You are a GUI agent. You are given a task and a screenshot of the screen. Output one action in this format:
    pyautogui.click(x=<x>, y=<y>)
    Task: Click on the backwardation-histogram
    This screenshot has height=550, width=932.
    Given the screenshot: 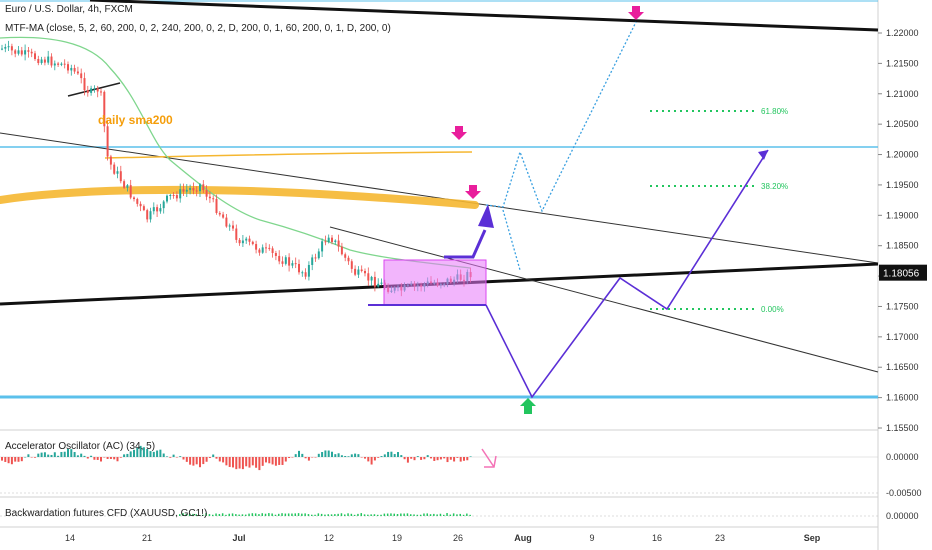 What is the action you would take?
    pyautogui.click(x=325, y=514)
    